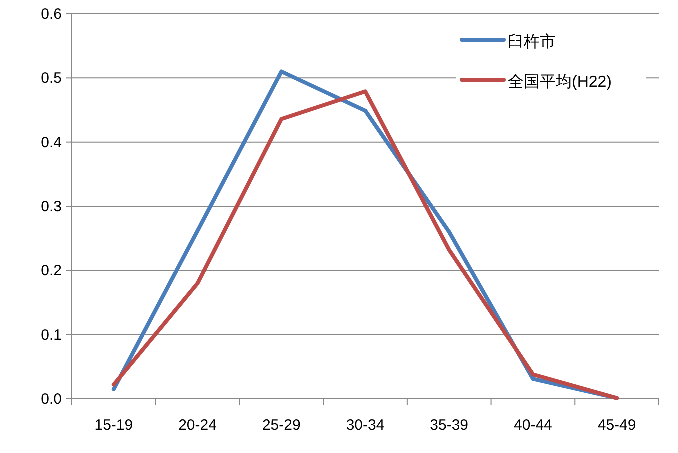  What do you see at coordinates (449, 425) in the screenshot?
I see `x-tick-label: 35-39` at bounding box center [449, 425].